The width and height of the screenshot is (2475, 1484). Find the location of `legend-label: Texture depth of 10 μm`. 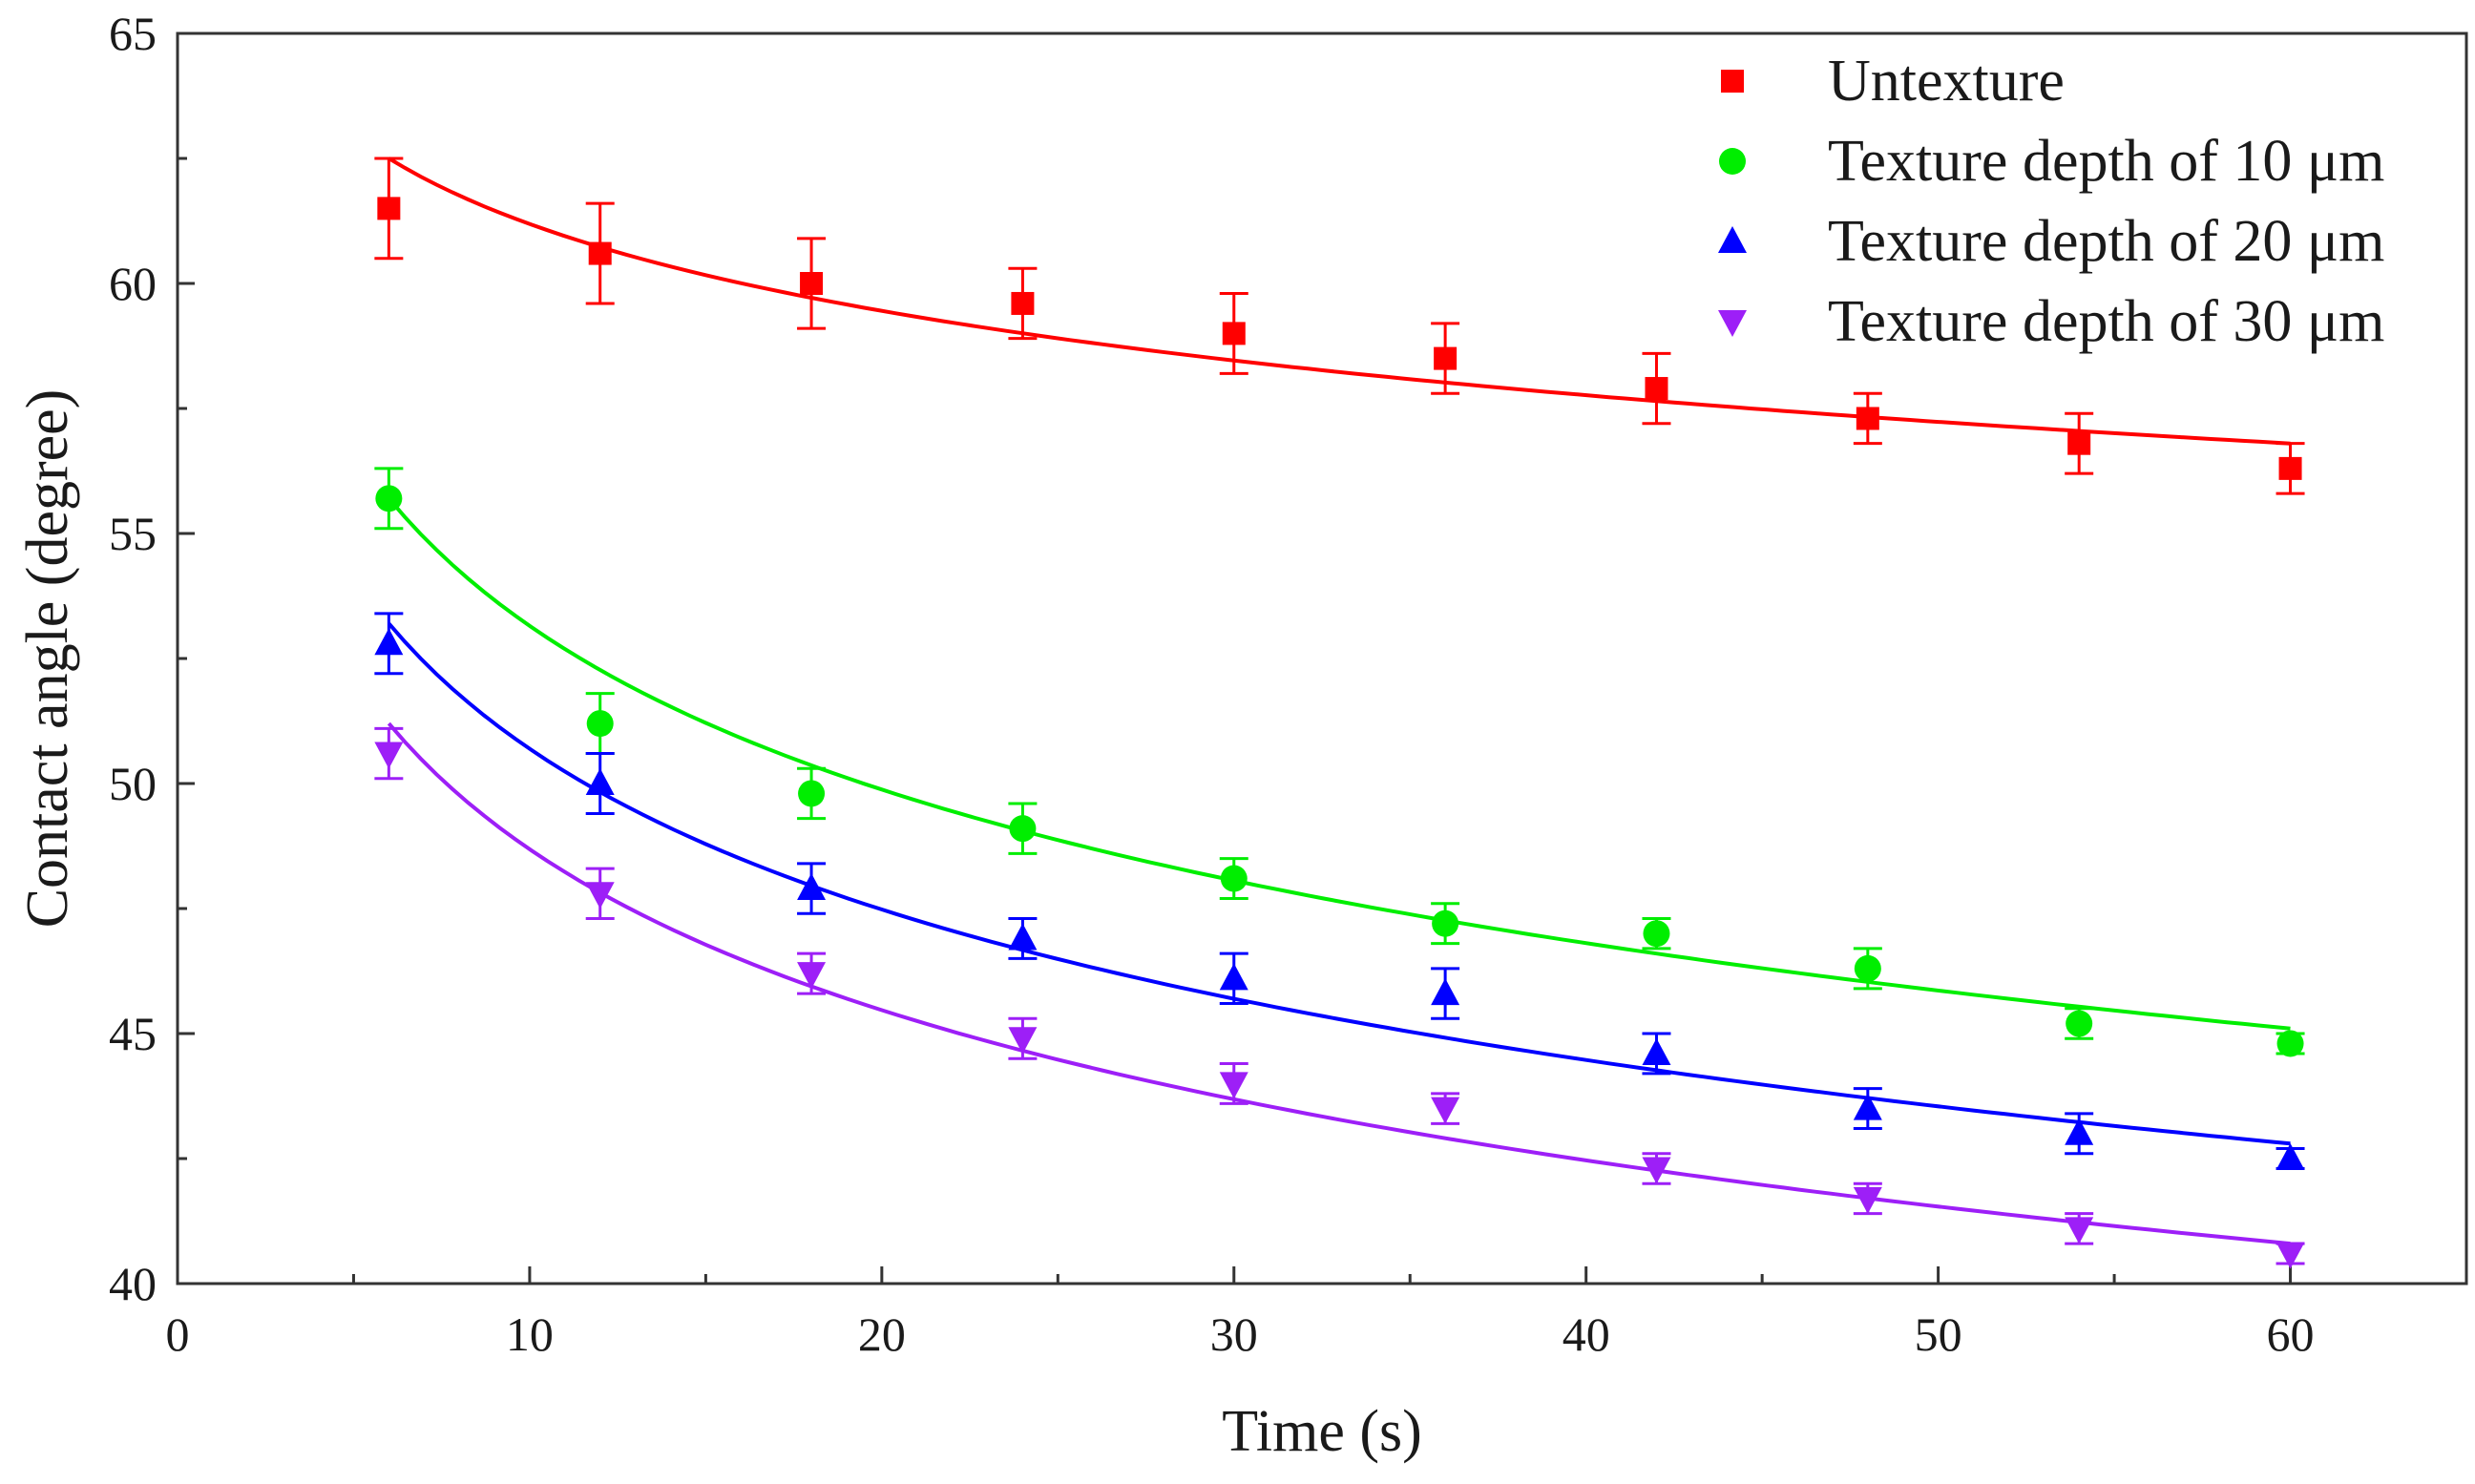

legend-label: Texture depth of 10 μm is located at coordinates (2106, 161).